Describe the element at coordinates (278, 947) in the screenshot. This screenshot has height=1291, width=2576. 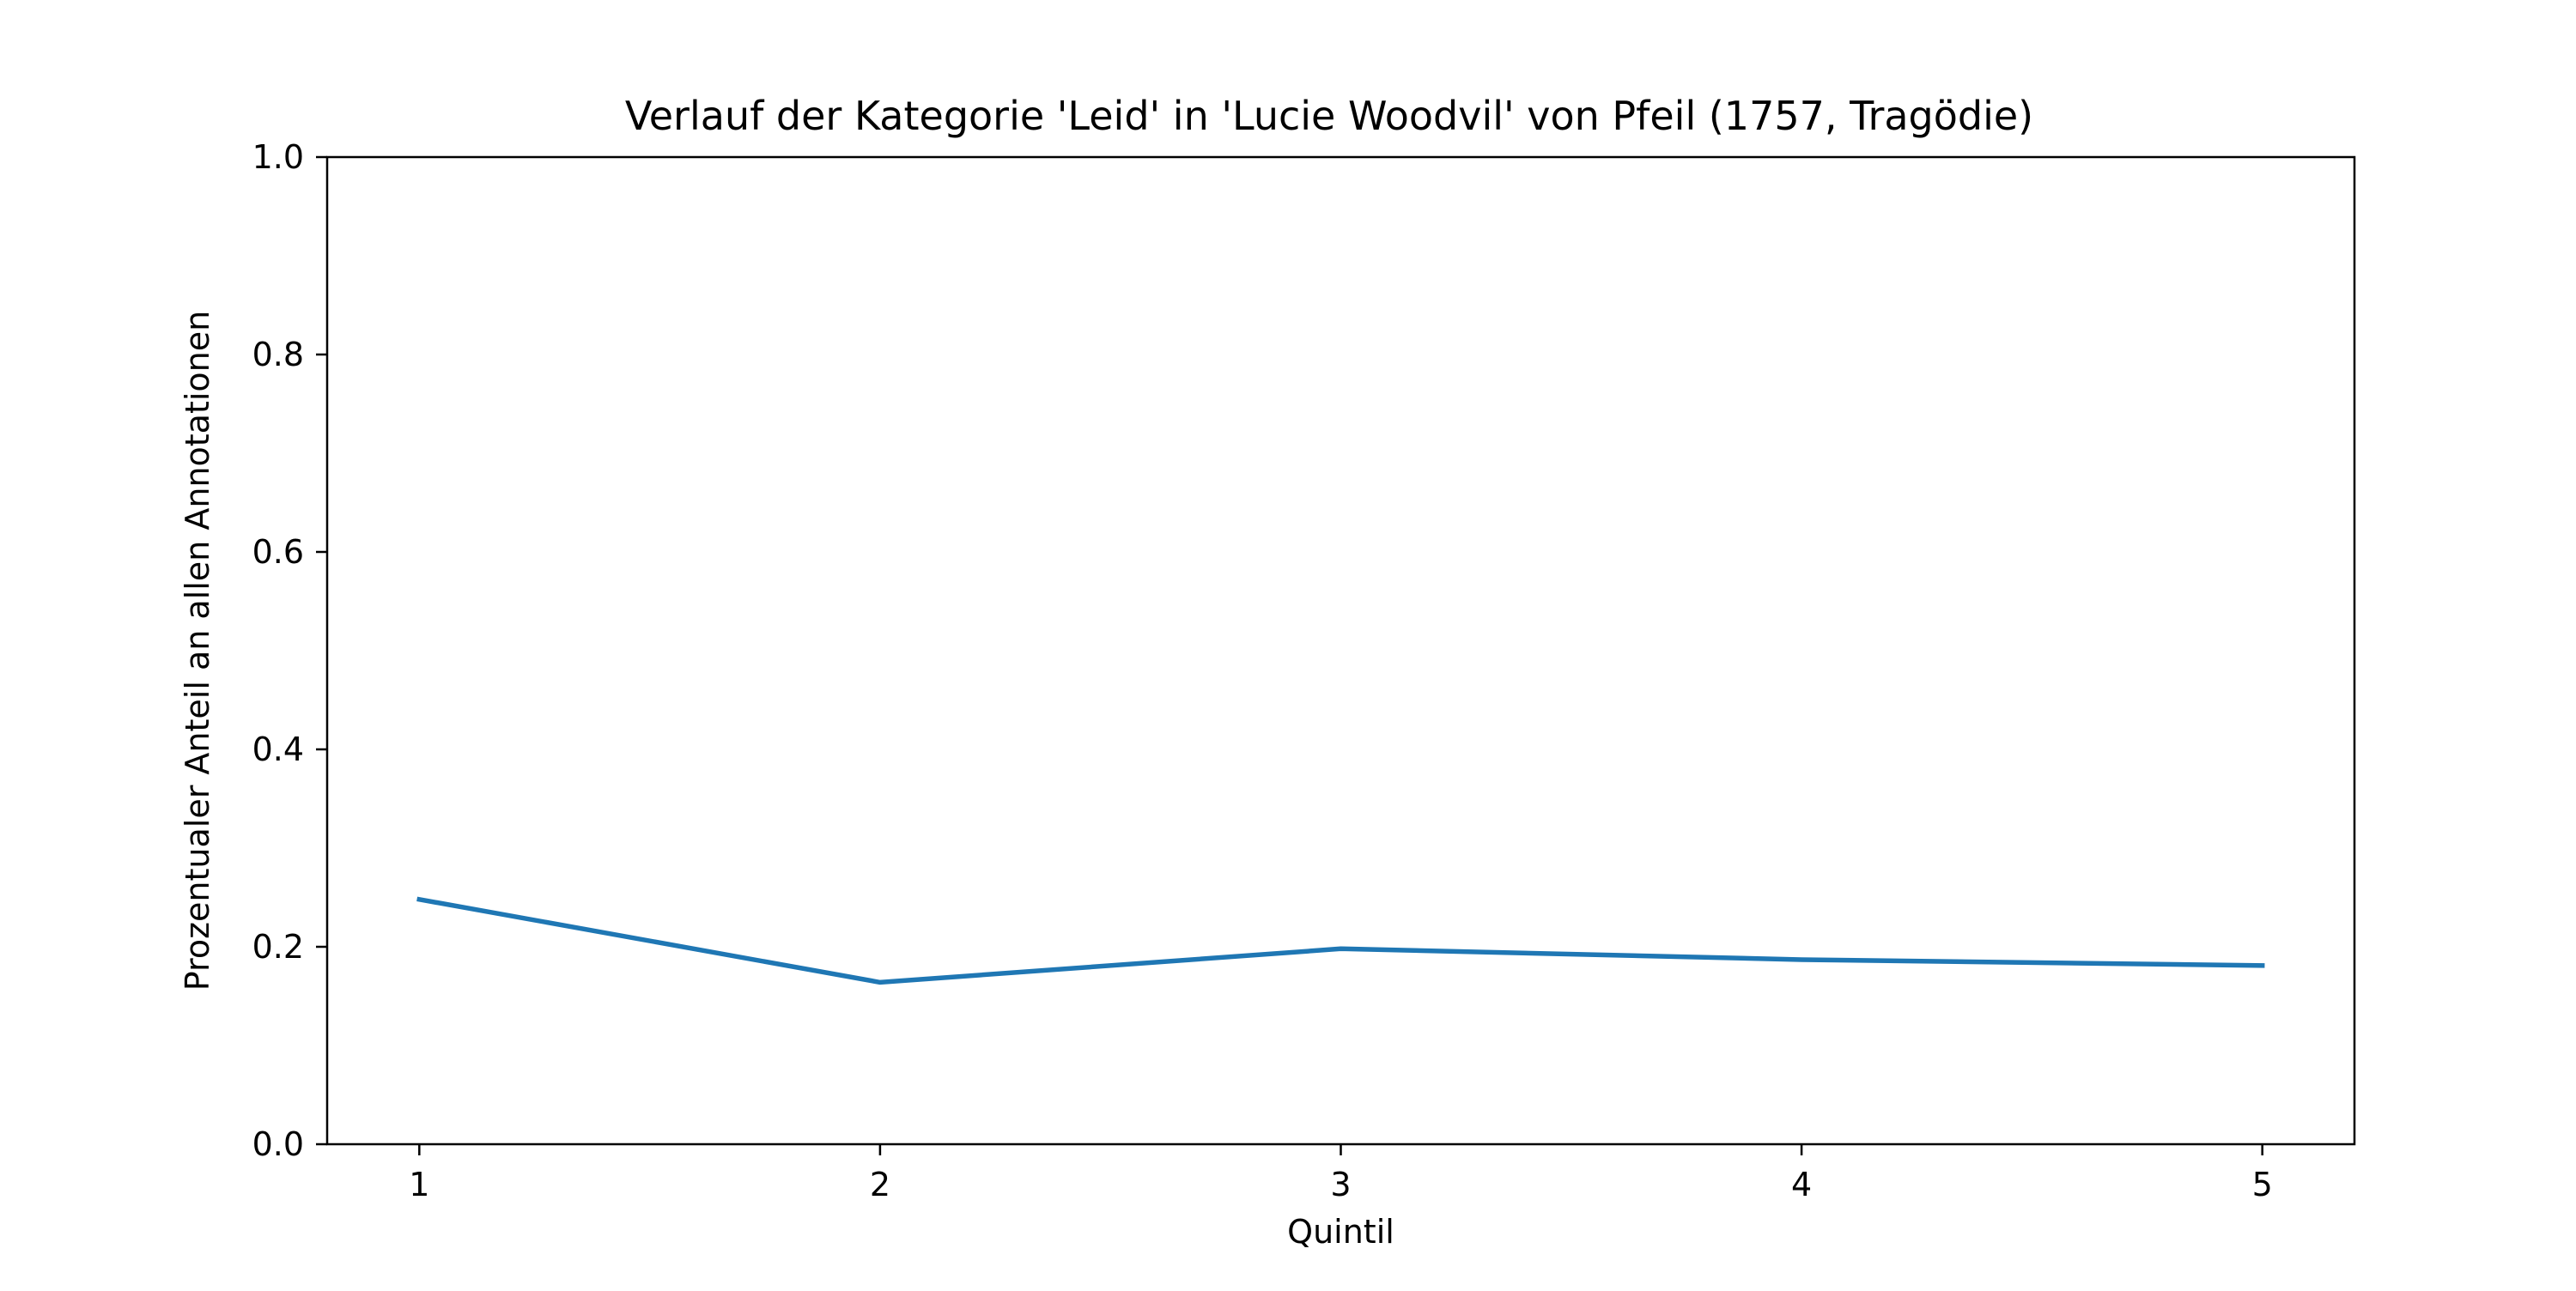
I see `y-tick-label: 0.2` at that location.